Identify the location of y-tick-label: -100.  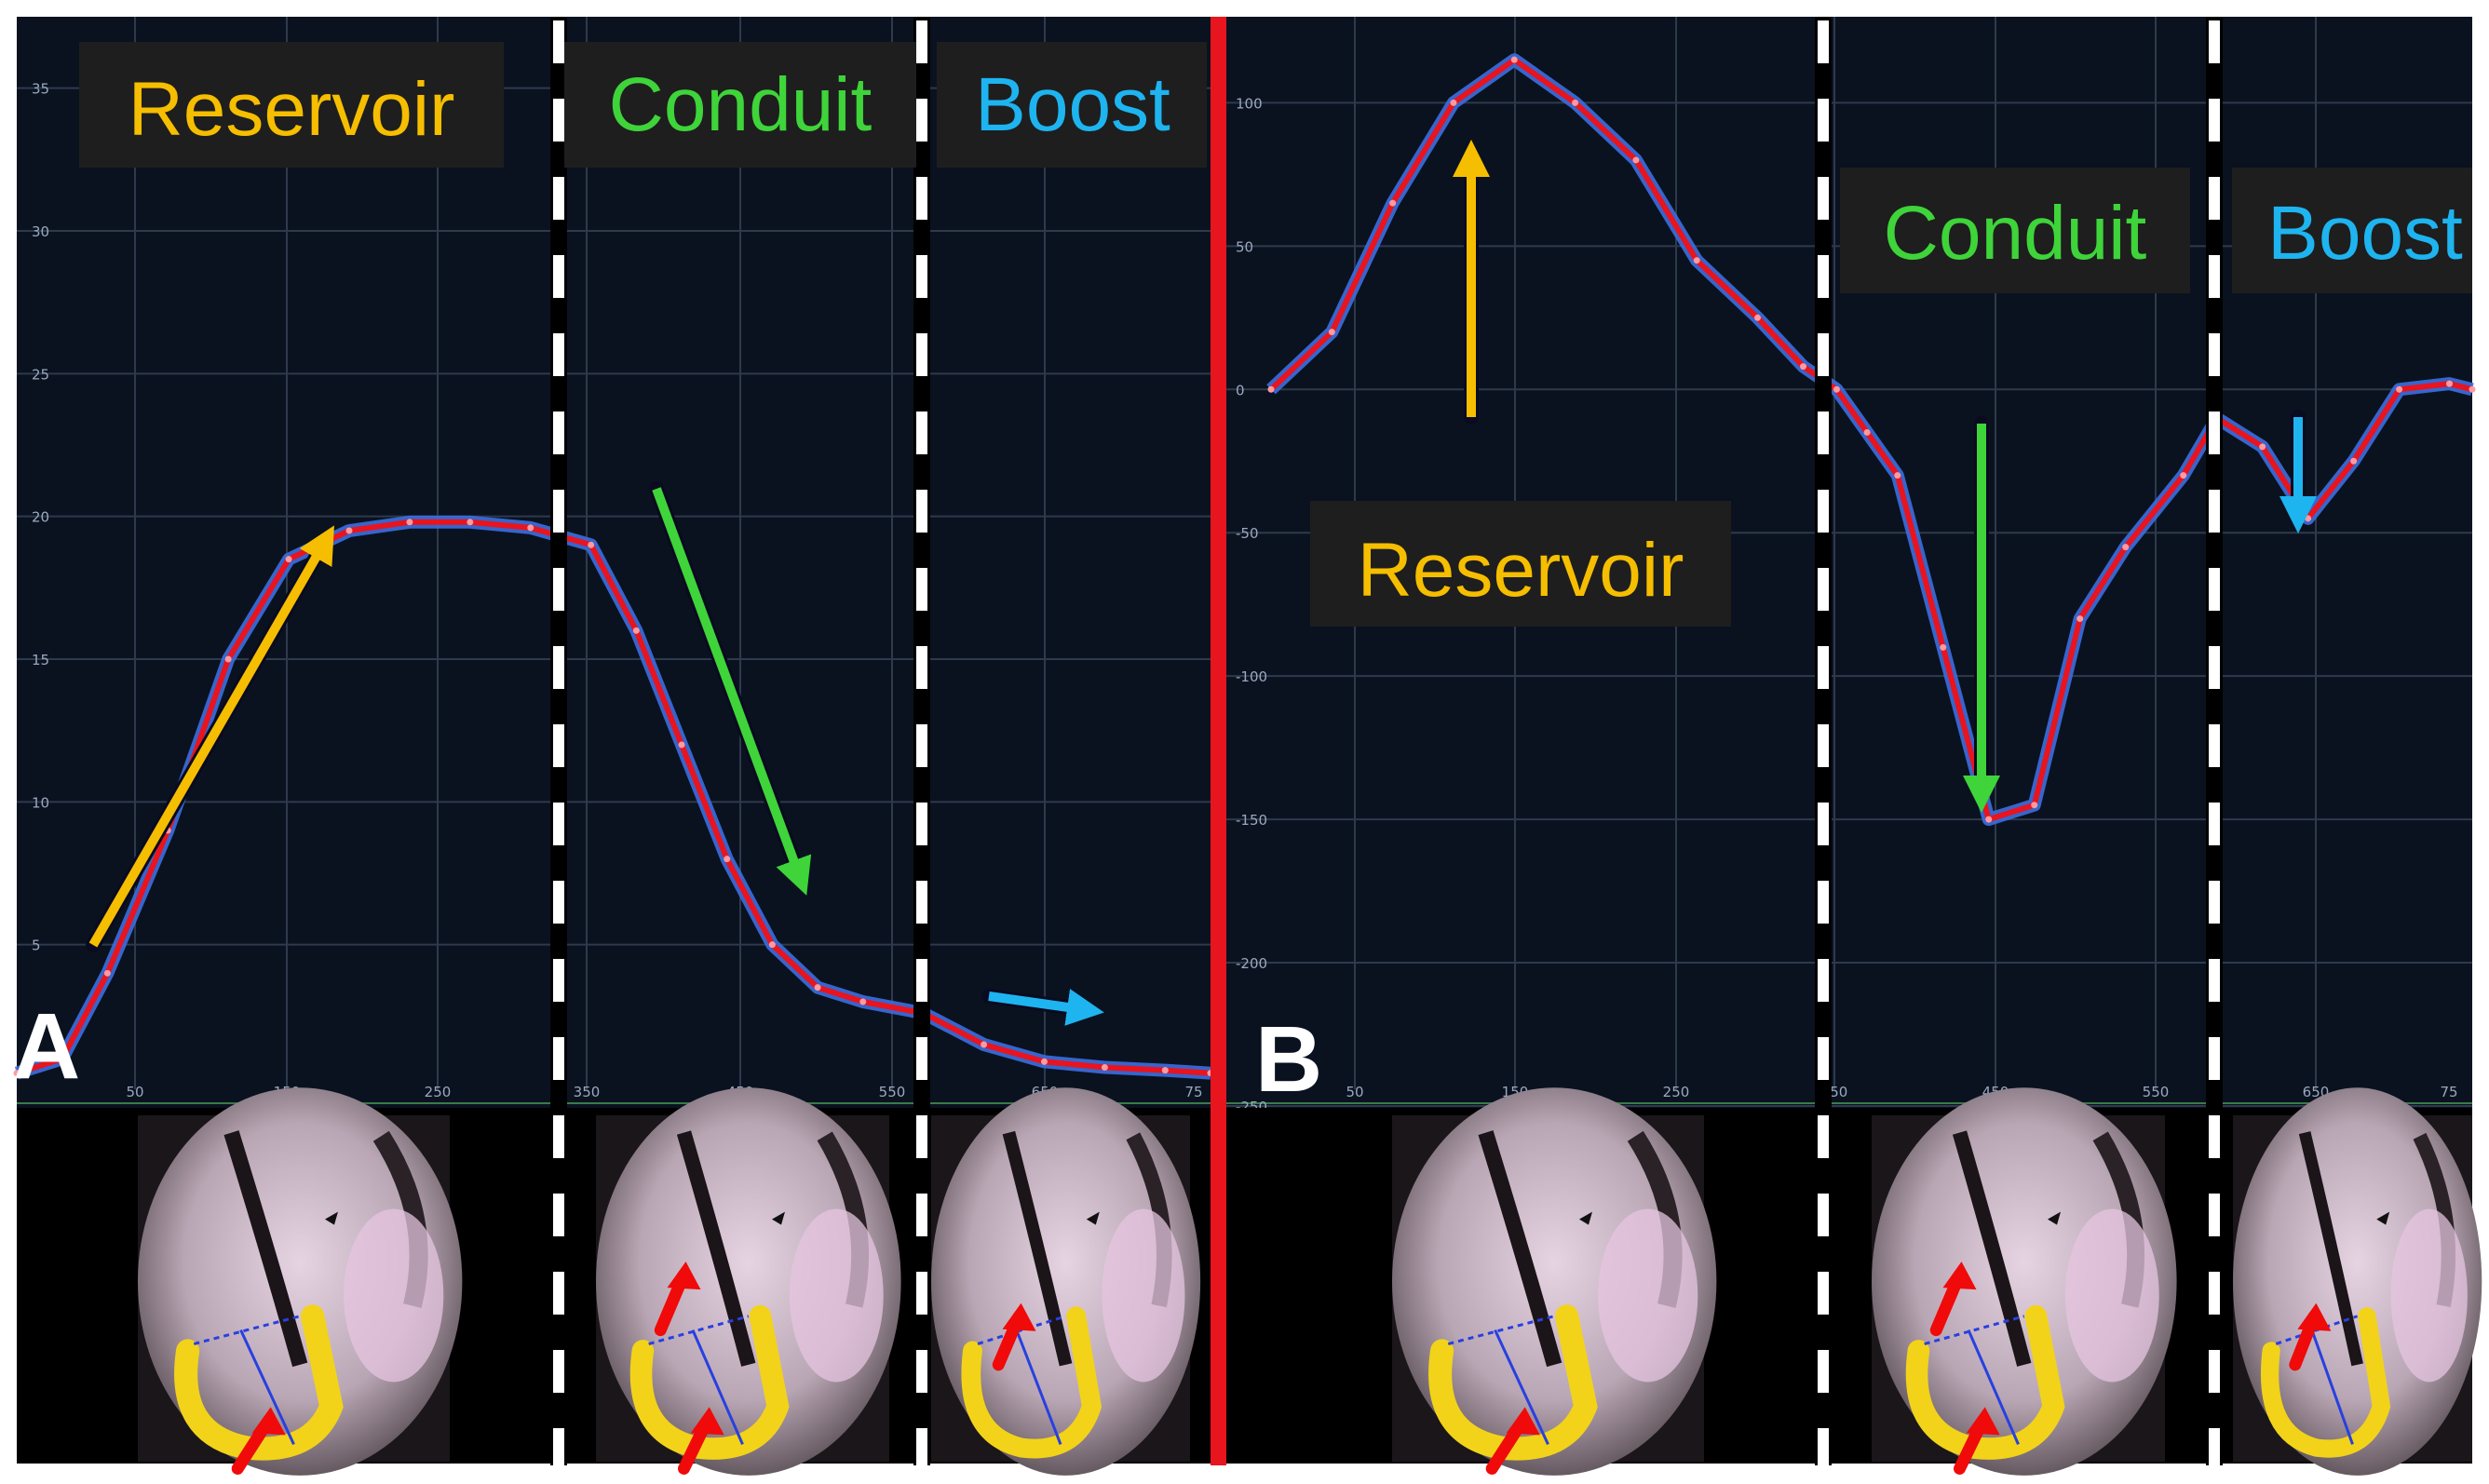
(1251, 676).